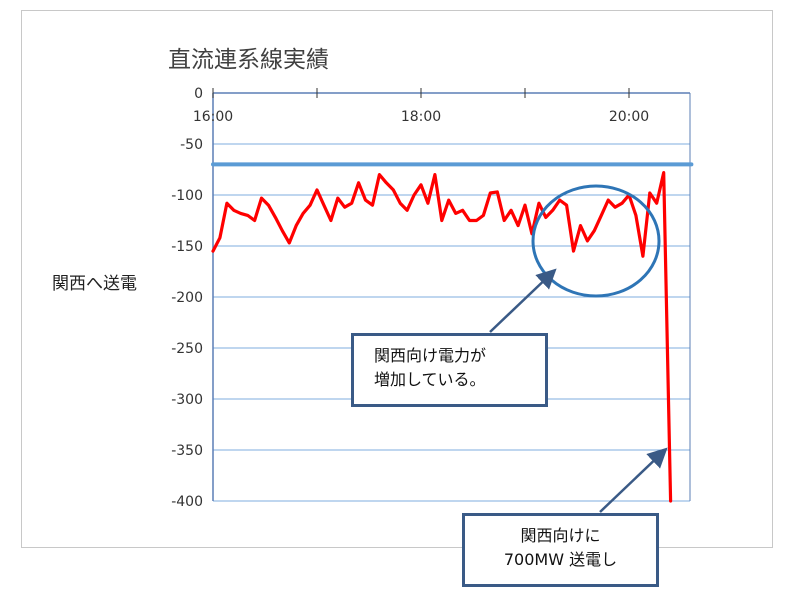 The width and height of the screenshot is (800, 599). What do you see at coordinates (596, 241) in the screenshot?
I see `highlight-ellipse` at bounding box center [596, 241].